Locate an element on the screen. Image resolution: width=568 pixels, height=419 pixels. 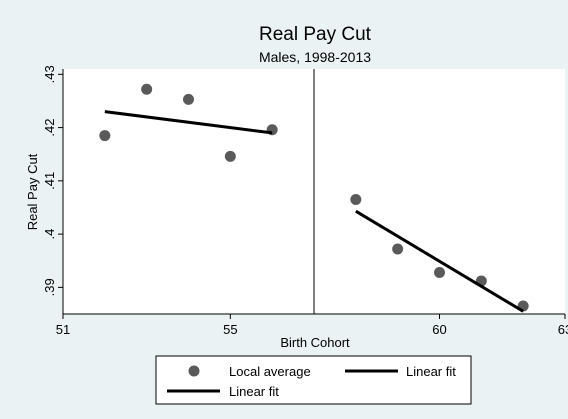
y-tick-label: .42 is located at coordinates (49, 128).